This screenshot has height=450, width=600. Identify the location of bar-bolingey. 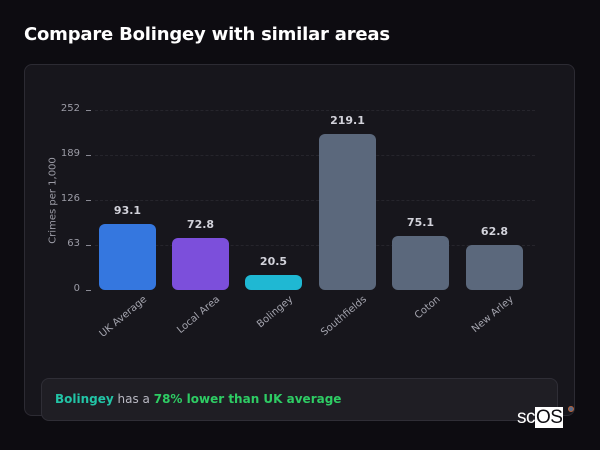
(273, 282).